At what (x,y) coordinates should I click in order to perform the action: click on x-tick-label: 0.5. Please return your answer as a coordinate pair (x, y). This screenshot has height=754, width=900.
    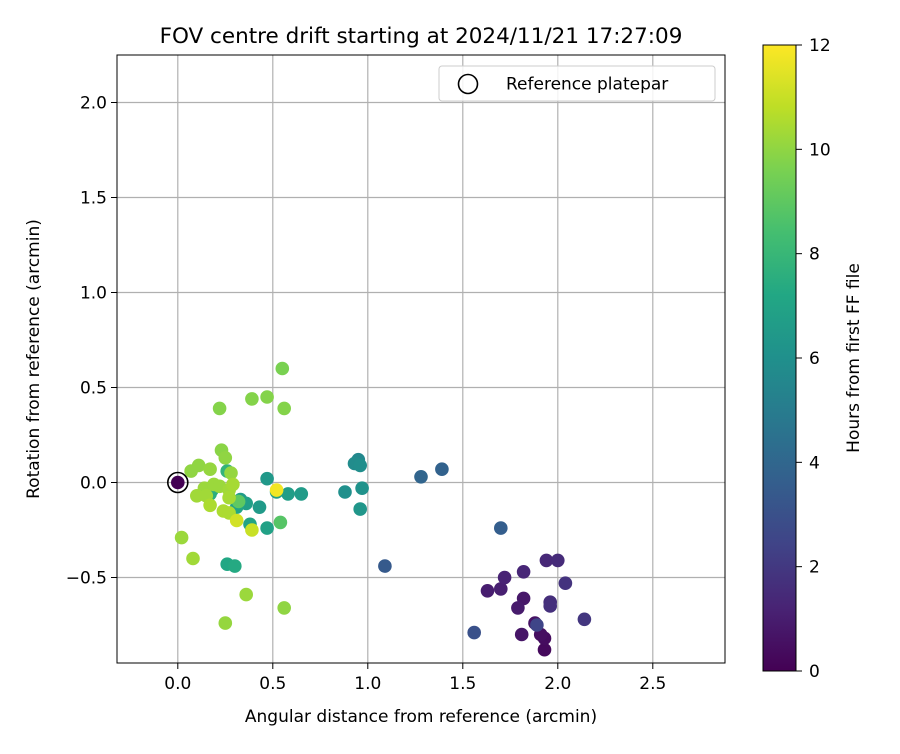
    Looking at the image, I should click on (272, 684).